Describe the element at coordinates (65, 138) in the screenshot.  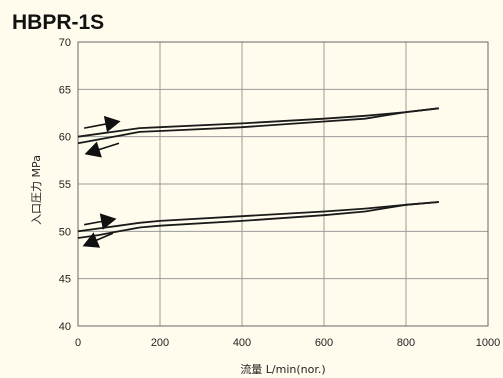
I see `y-tick-label: 60` at that location.